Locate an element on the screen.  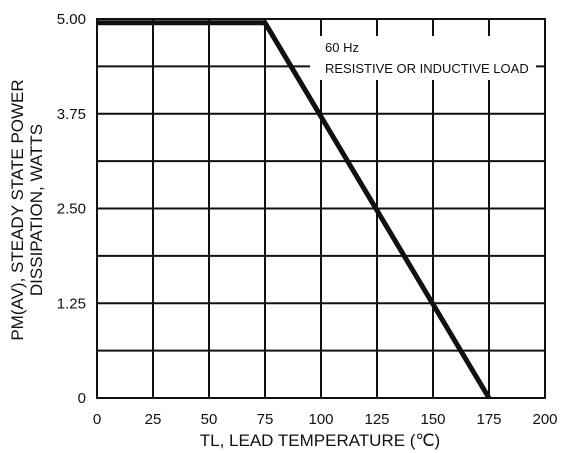
x-axis-title: TL, LEAD TEMPERATURE (℃) is located at coordinates (320, 440).